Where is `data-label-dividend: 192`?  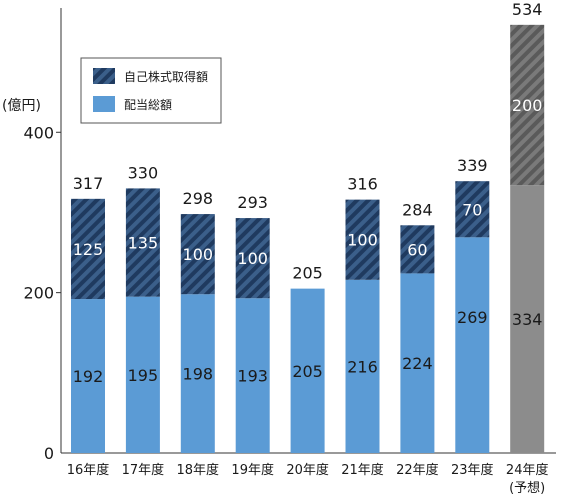 data-label-dividend: 192 is located at coordinates (88, 376).